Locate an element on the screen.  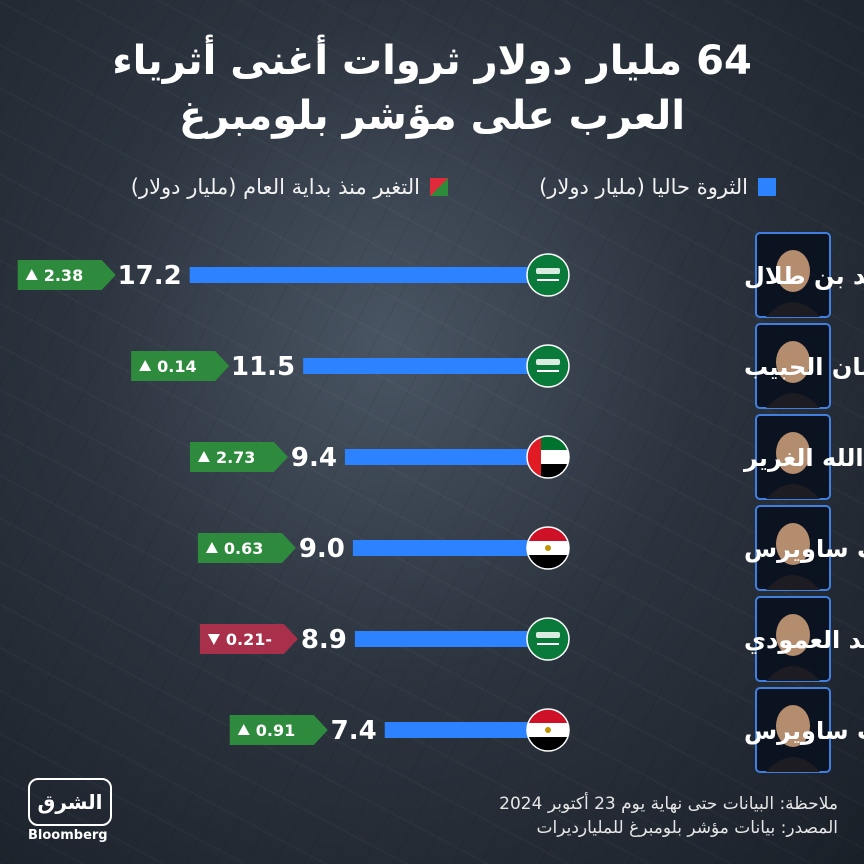
chart-row: نجيب ساويرس 7.4 0.91 is located at coordinates (546, 730).